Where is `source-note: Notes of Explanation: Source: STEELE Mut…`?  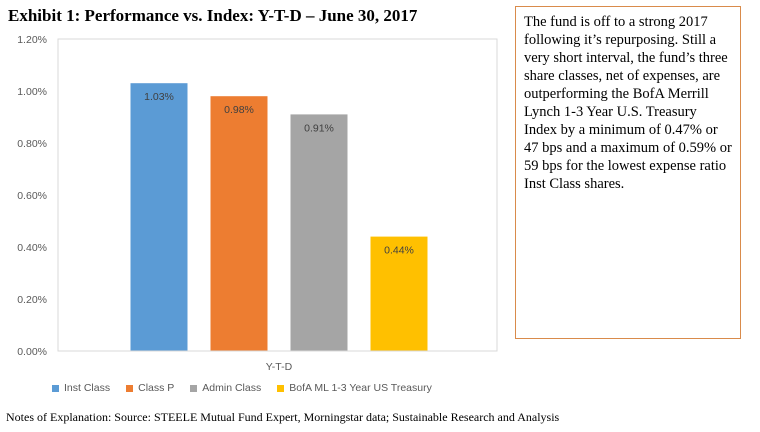 source-note: Notes of Explanation: Source: STEELE Mut… is located at coordinates (283, 417).